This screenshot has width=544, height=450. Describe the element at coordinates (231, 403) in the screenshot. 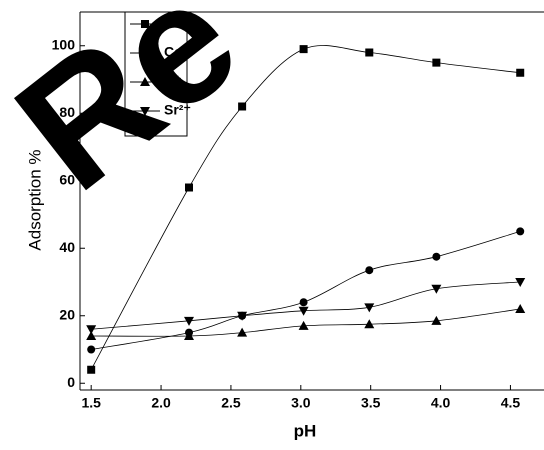

I see `x-tick-label: 2.5` at that location.